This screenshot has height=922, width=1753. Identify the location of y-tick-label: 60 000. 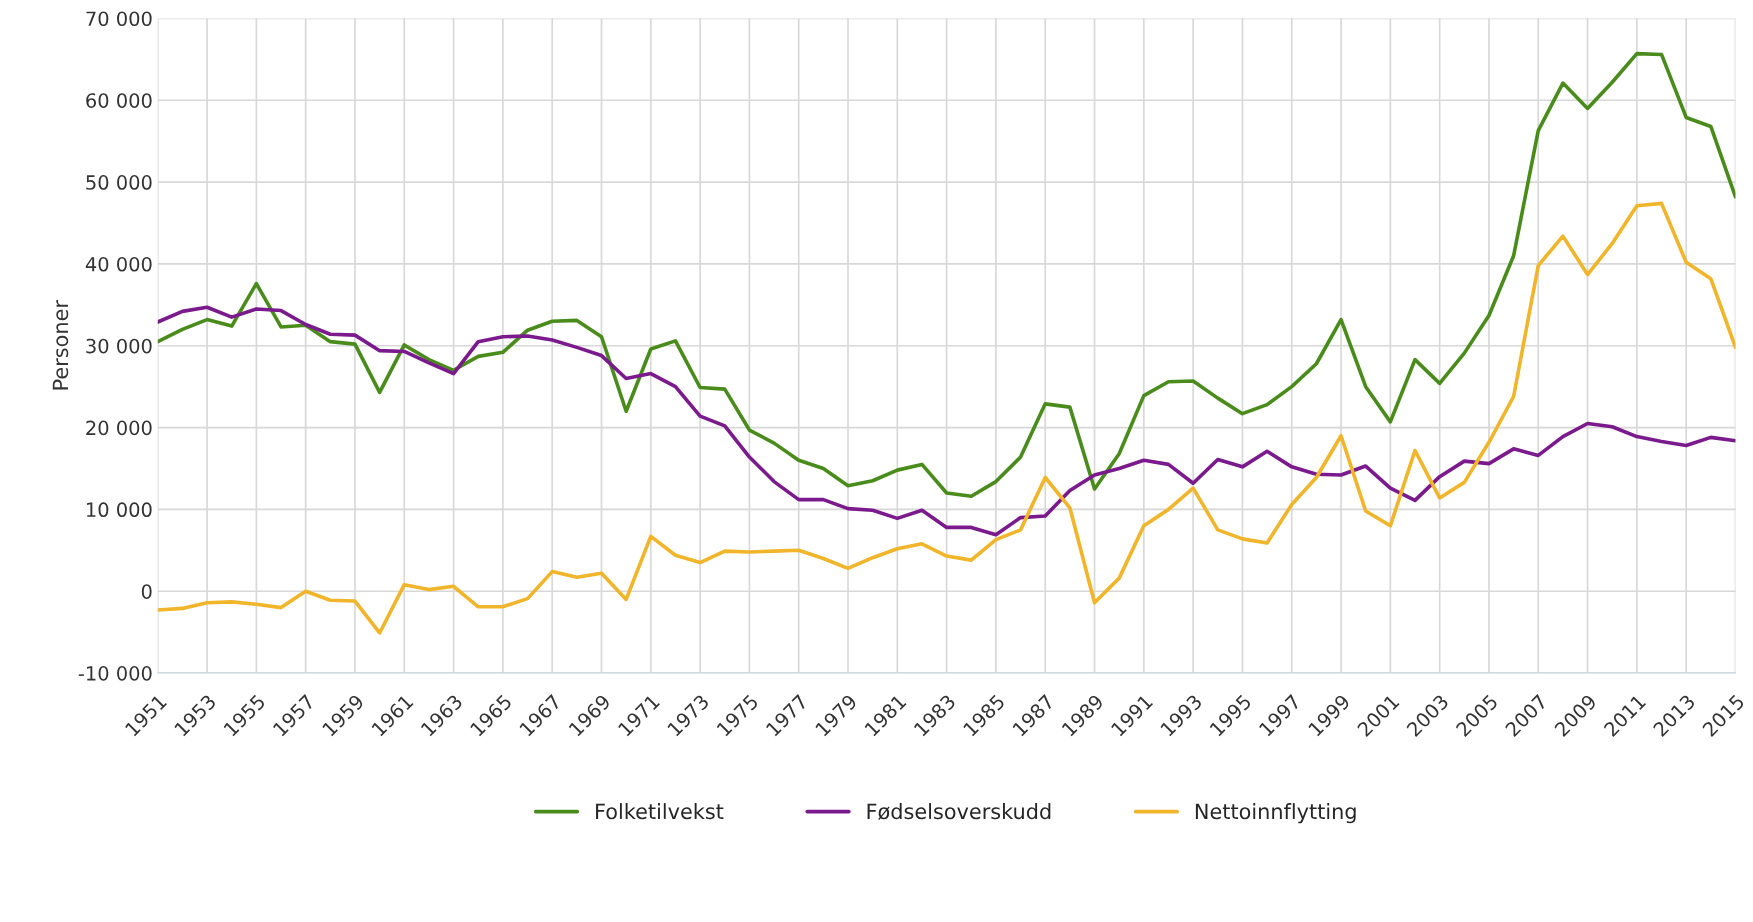
(119, 100).